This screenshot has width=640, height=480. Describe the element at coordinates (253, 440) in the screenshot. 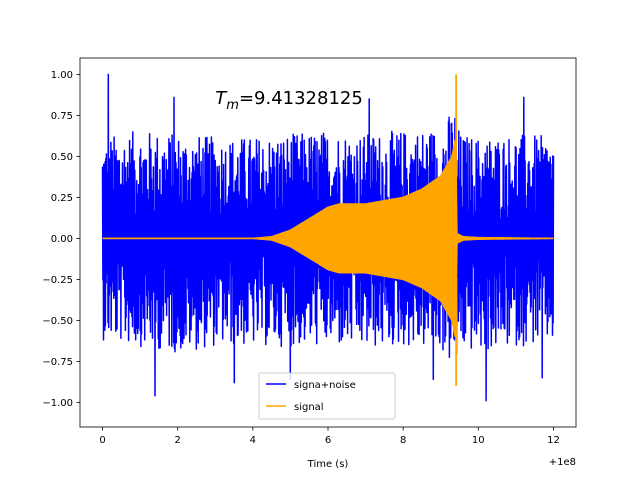

I see `x-tick-label: 4` at that location.